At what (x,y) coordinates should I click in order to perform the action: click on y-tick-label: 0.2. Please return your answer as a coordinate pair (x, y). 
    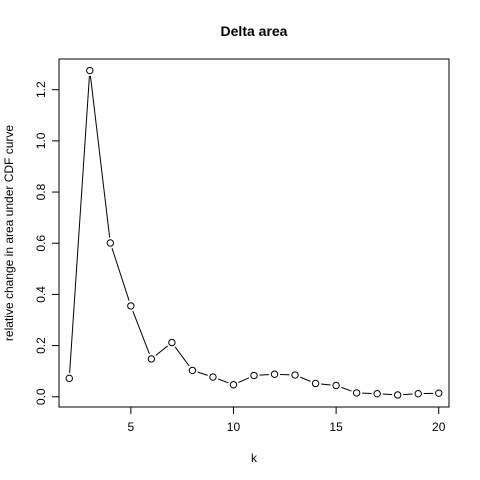
    Looking at the image, I should click on (41, 345).